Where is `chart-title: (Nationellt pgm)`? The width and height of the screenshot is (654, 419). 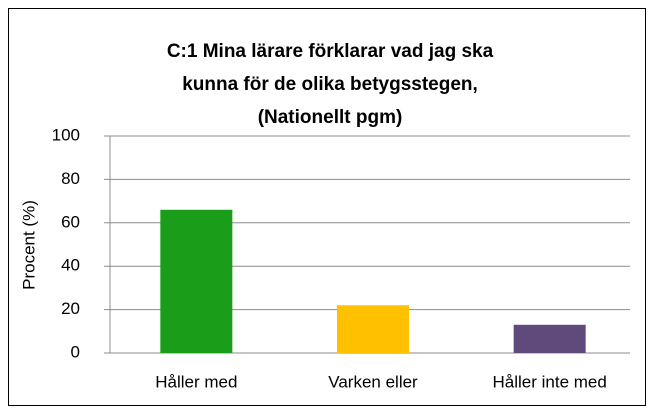 chart-title: (Nationellt pgm) is located at coordinates (330, 117).